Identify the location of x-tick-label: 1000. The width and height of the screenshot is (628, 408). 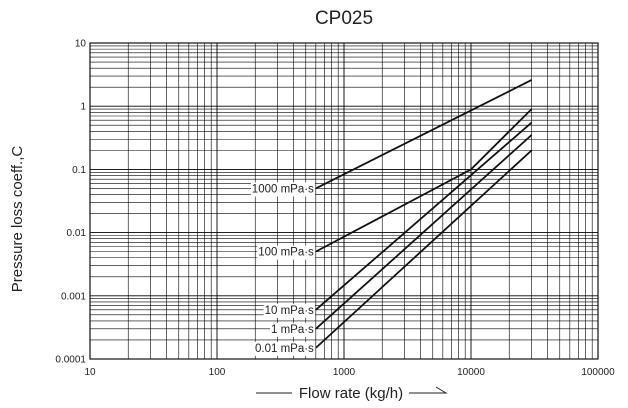
(344, 372).